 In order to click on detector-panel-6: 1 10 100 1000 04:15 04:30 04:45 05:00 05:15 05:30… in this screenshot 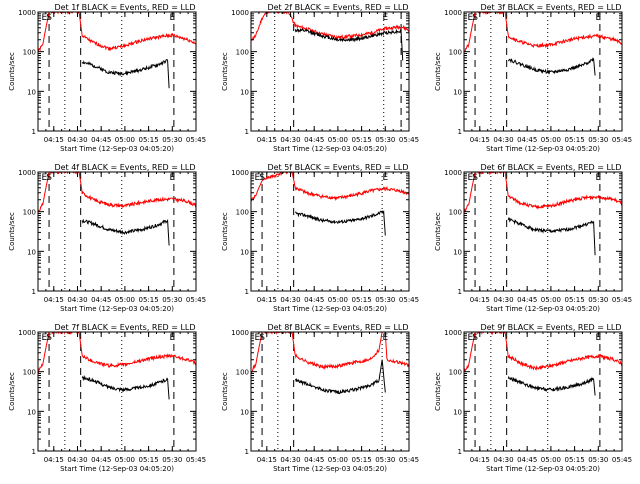, I will do `click(533, 238)`.